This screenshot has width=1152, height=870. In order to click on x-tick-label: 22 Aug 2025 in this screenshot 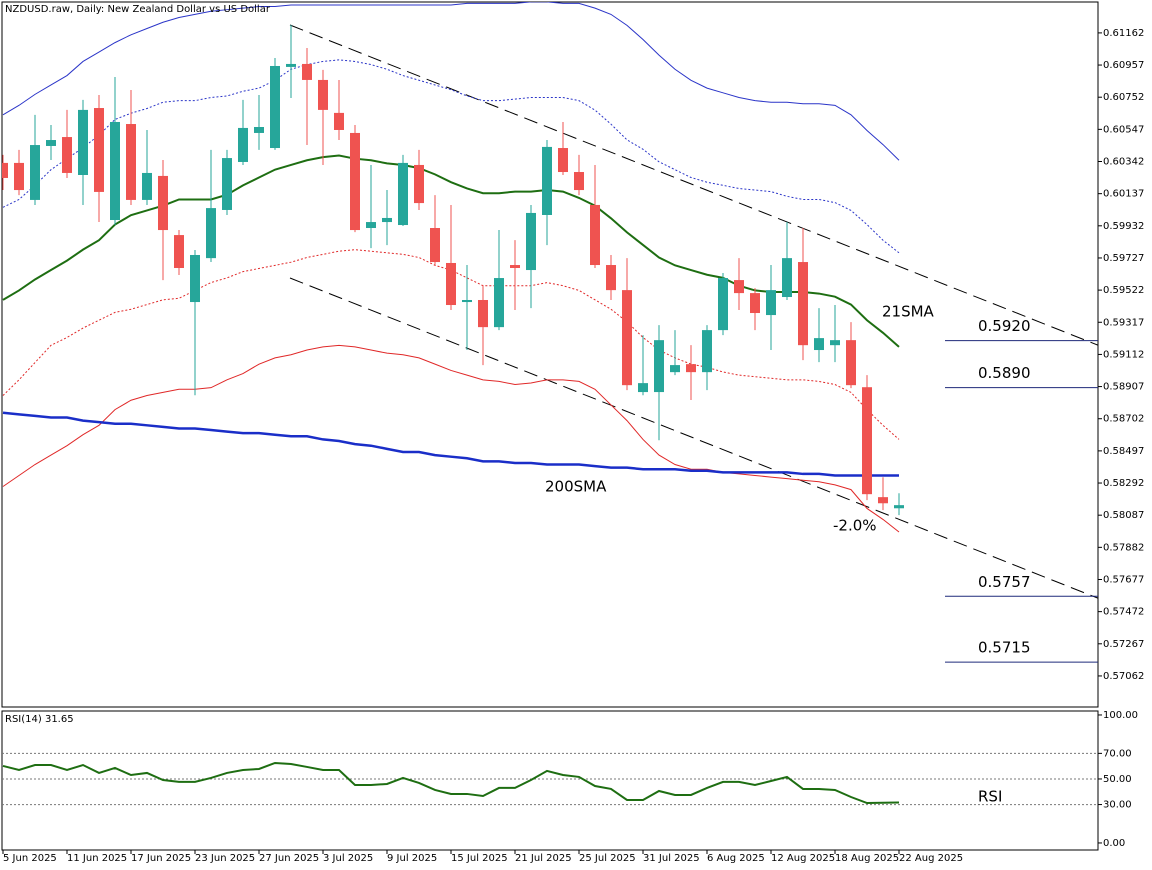, I will do `click(931, 858)`.